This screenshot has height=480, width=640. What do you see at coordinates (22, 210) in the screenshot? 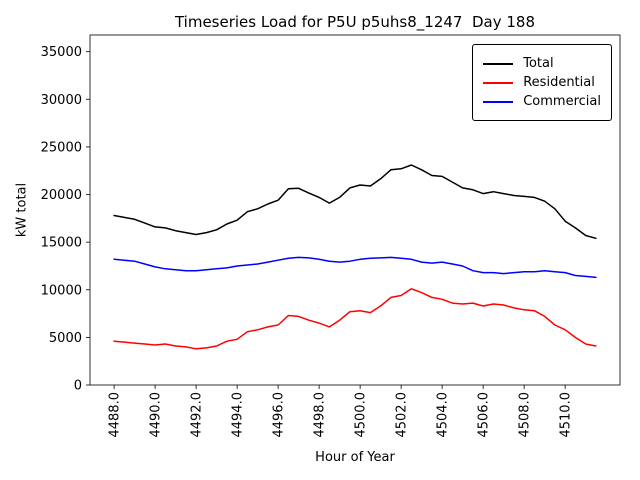
I see `y-axis-label: kW total` at bounding box center [22, 210].